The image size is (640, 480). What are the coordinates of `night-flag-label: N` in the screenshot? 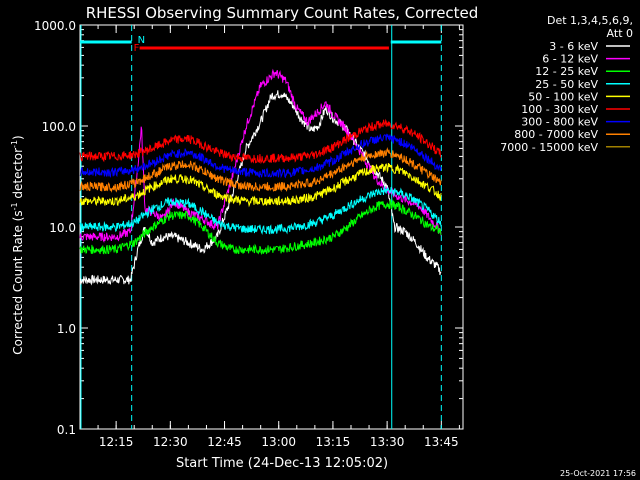 It's located at (141, 40).